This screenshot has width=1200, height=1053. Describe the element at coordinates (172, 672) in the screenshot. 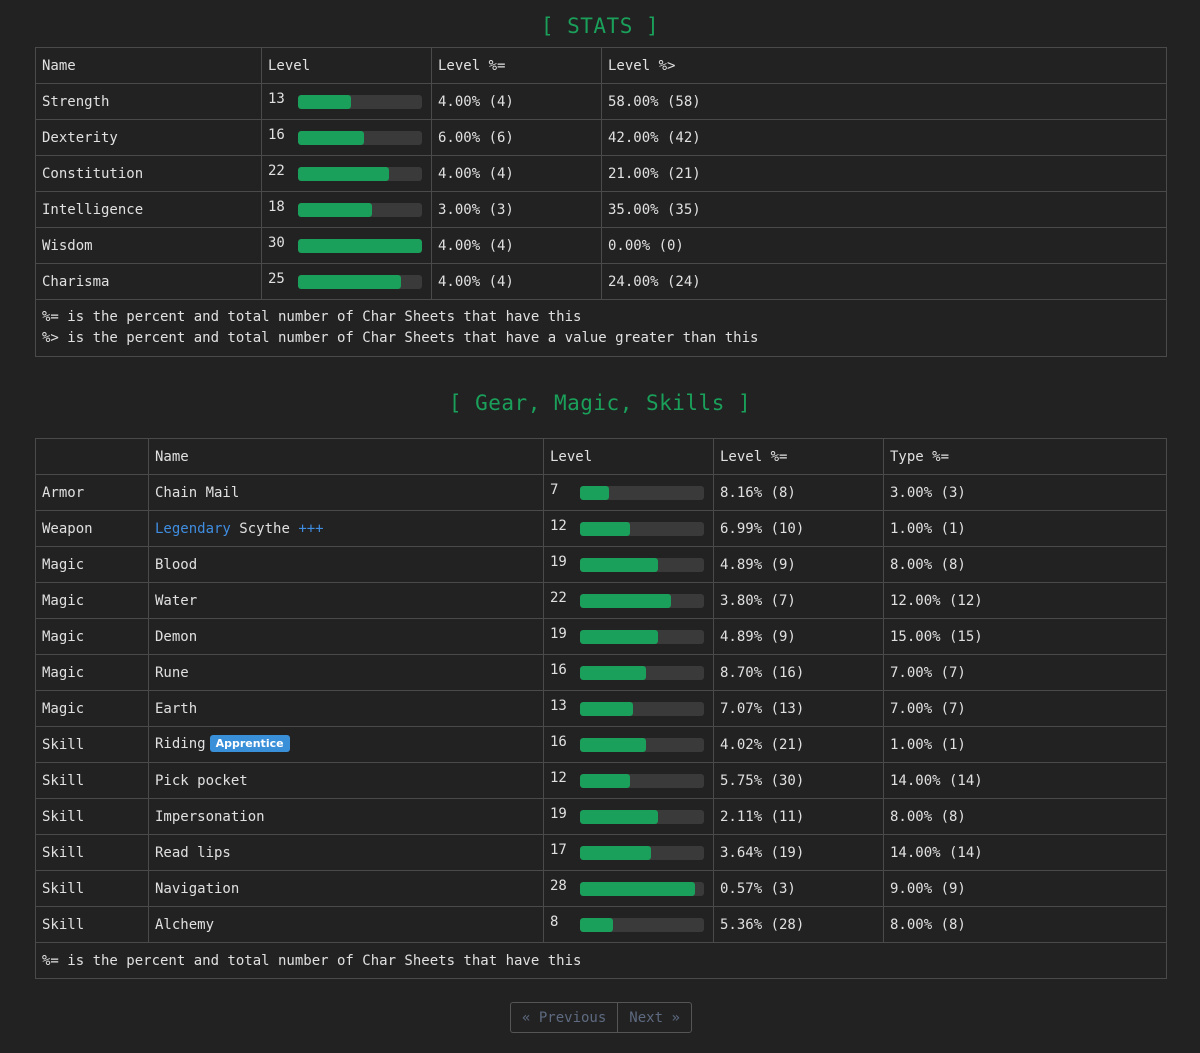

I see `item-name: Rune` at that location.